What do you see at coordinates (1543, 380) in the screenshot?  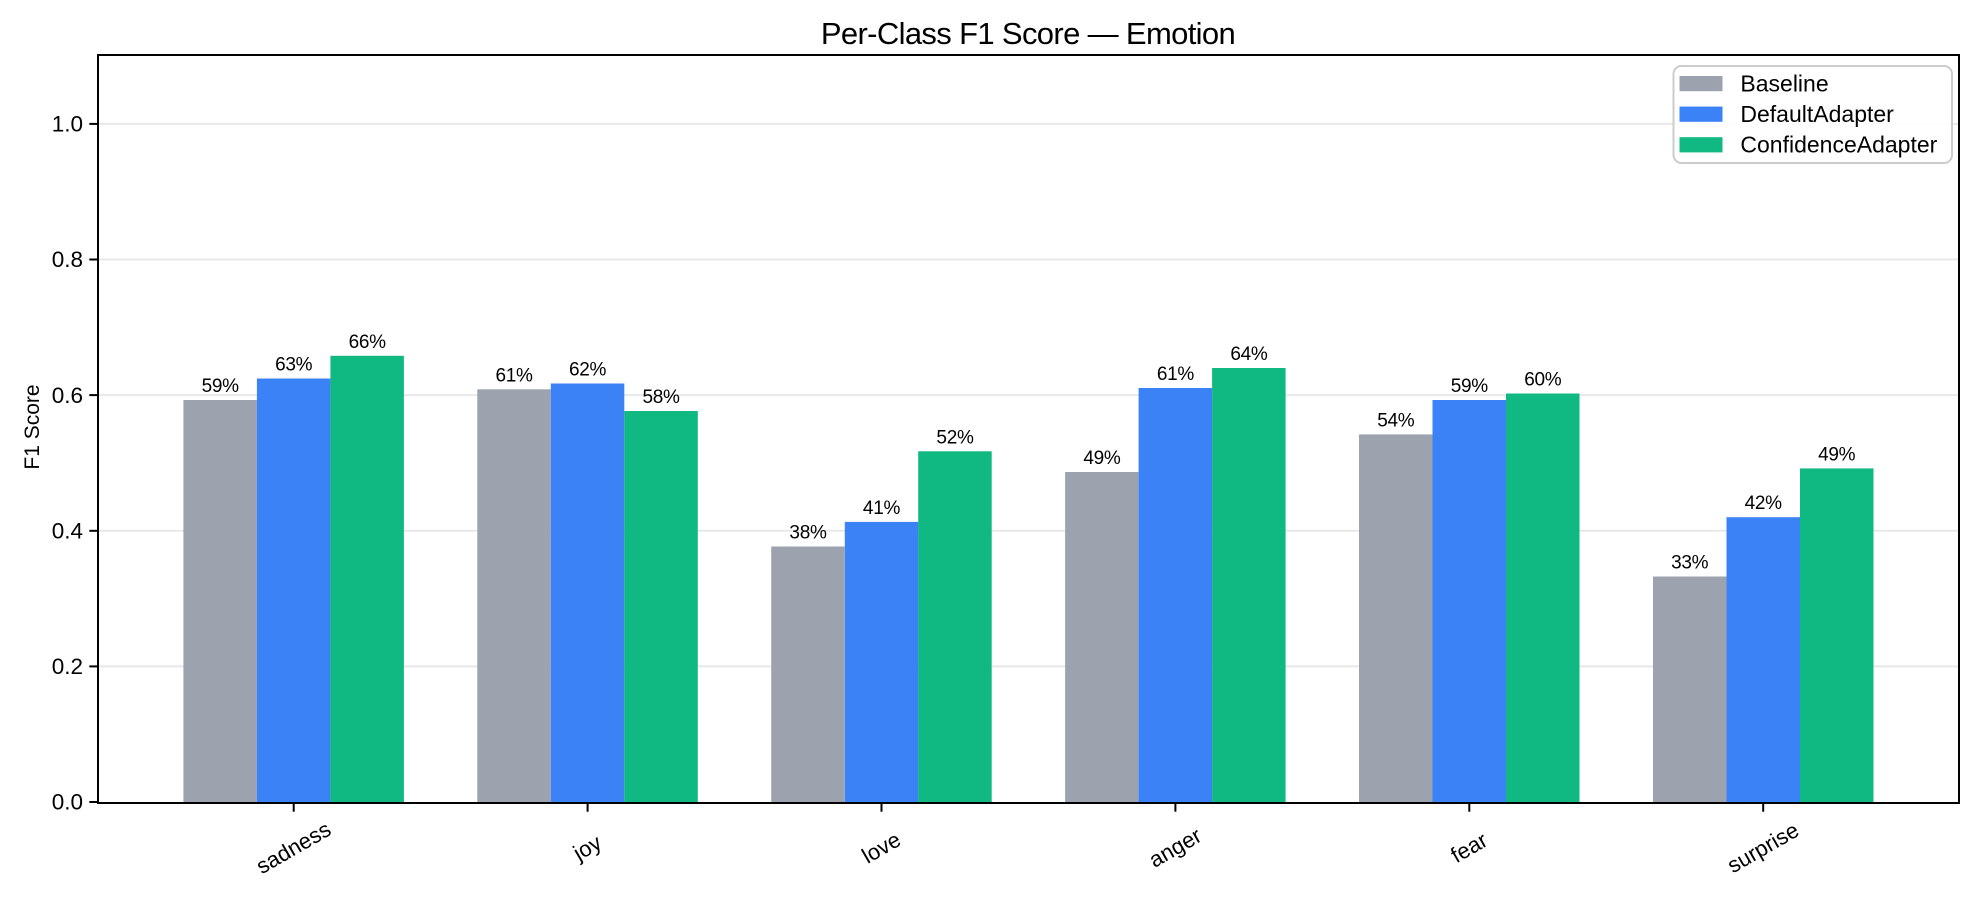 I see `svg-text: 60%` at bounding box center [1543, 380].